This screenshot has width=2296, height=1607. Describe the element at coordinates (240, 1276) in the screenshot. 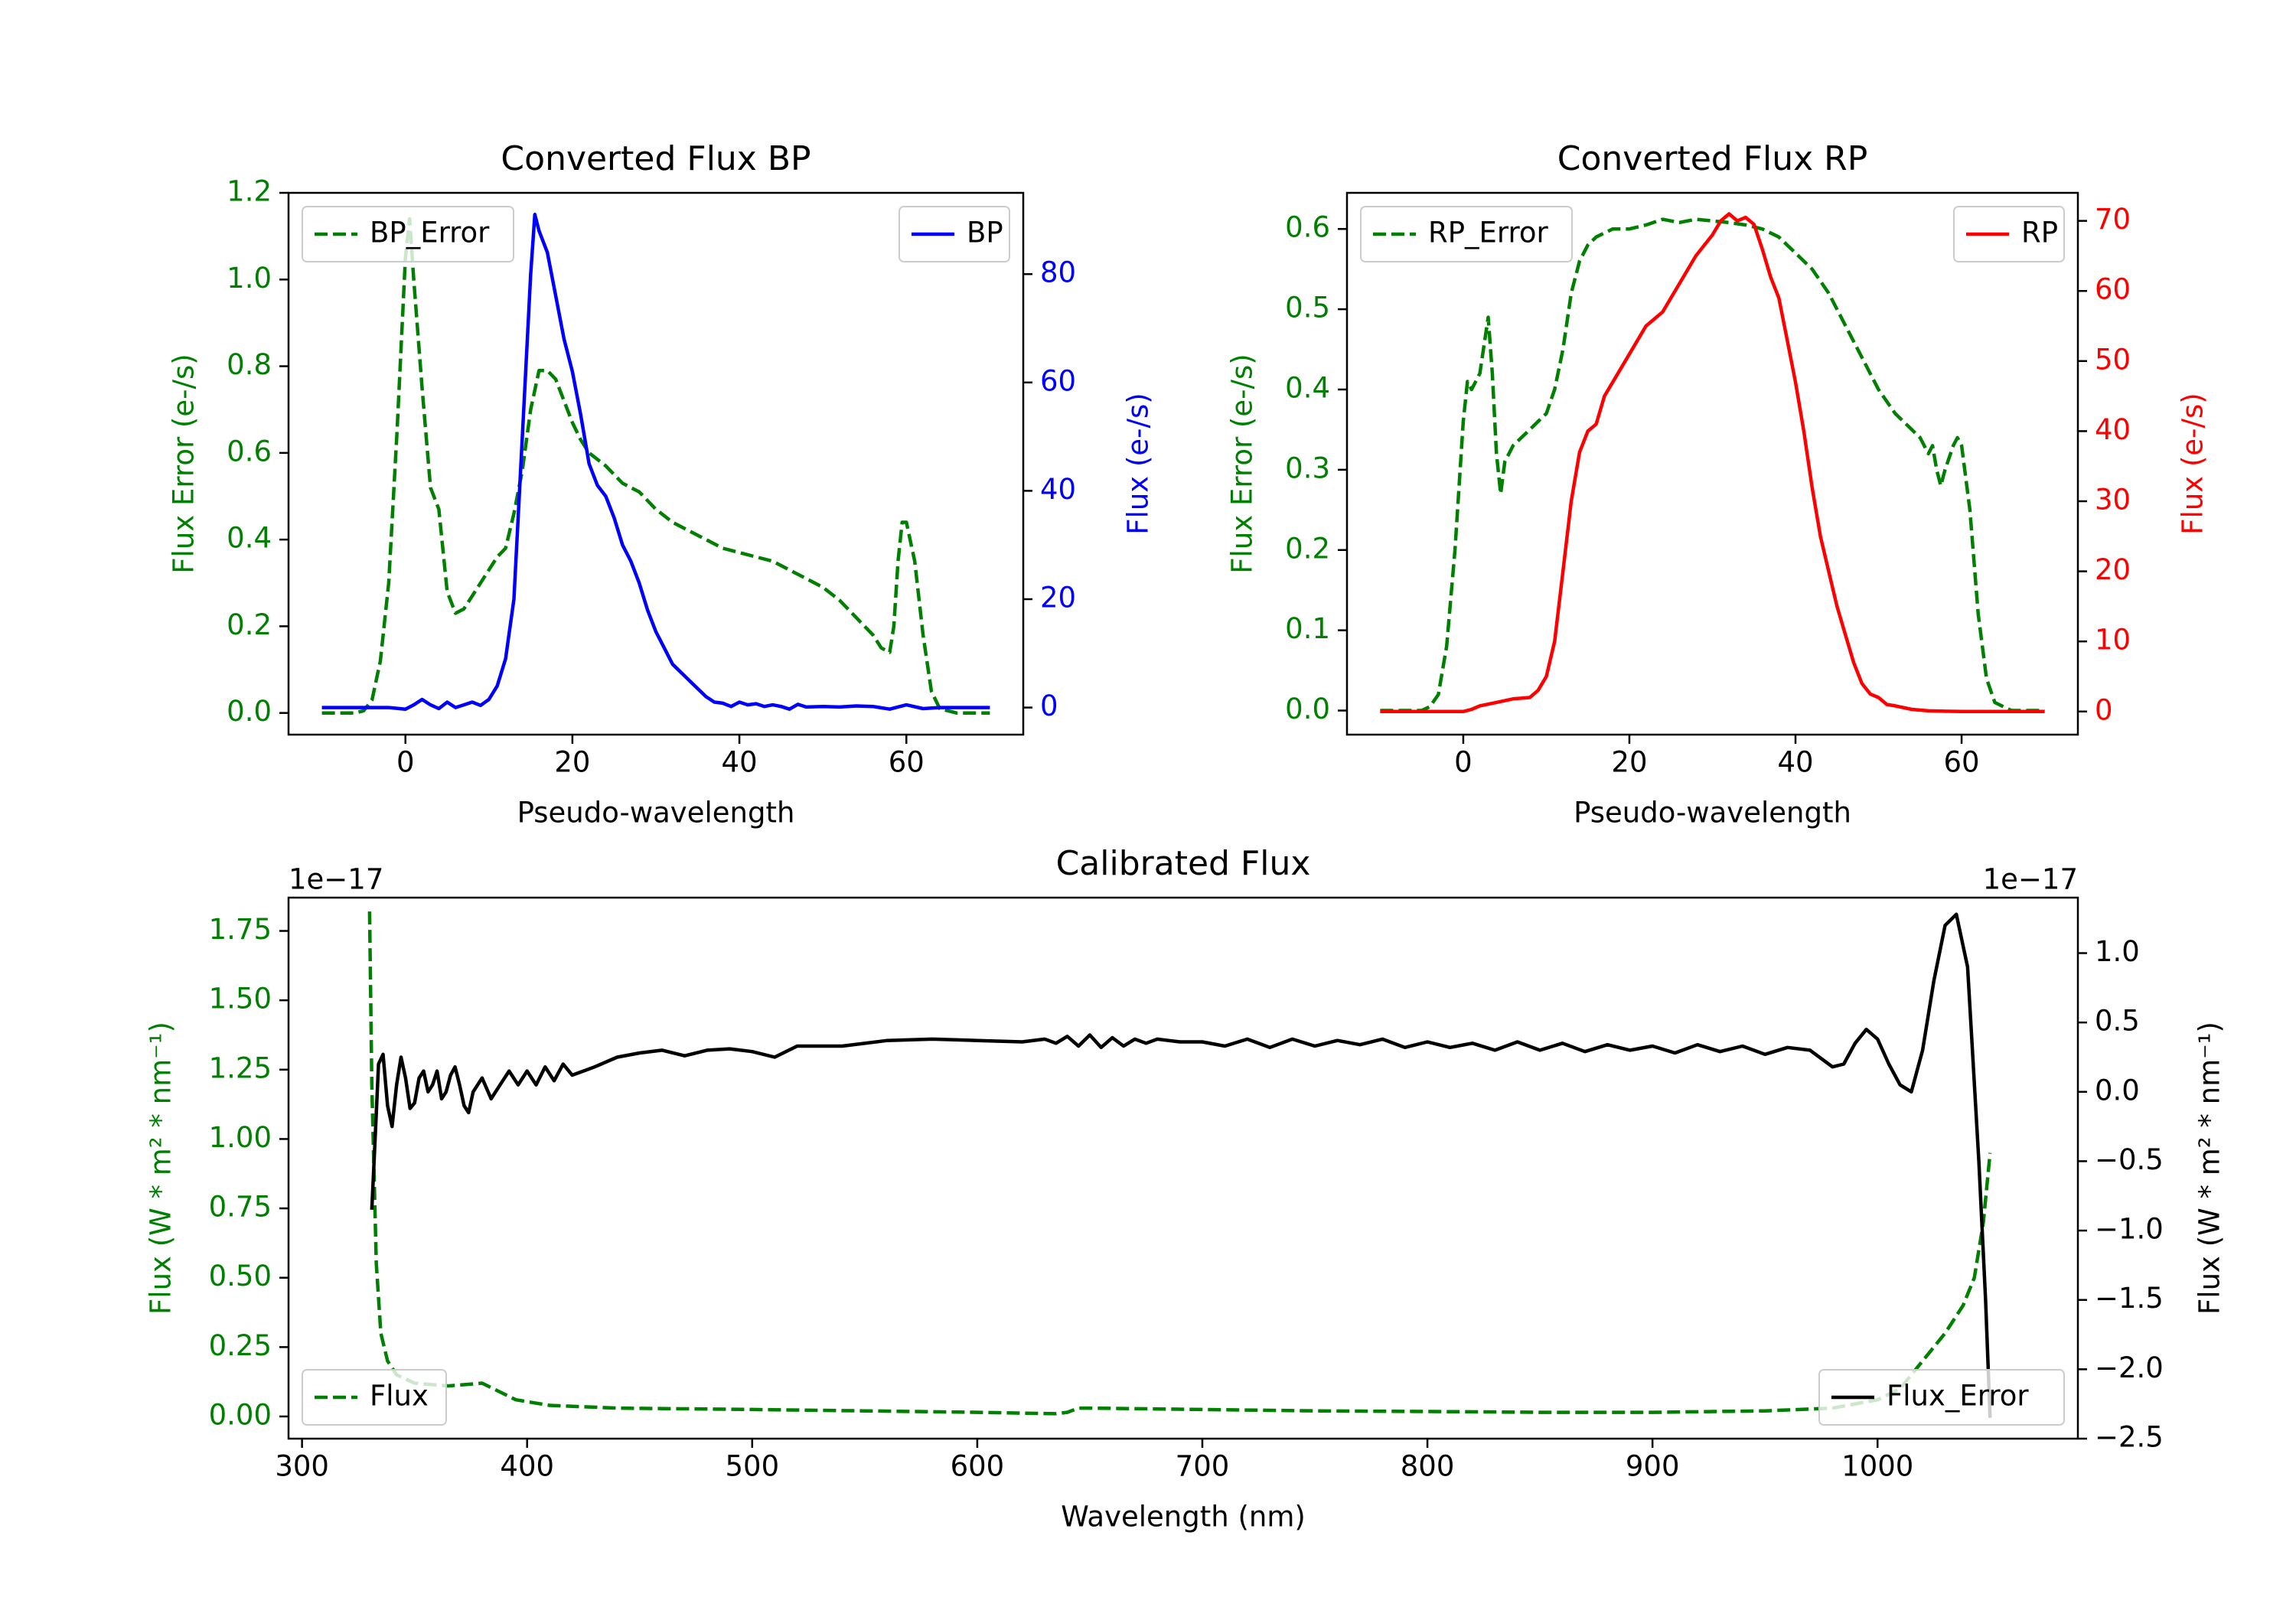

I see `cal-y-left-tick-label: 0.50` at that location.